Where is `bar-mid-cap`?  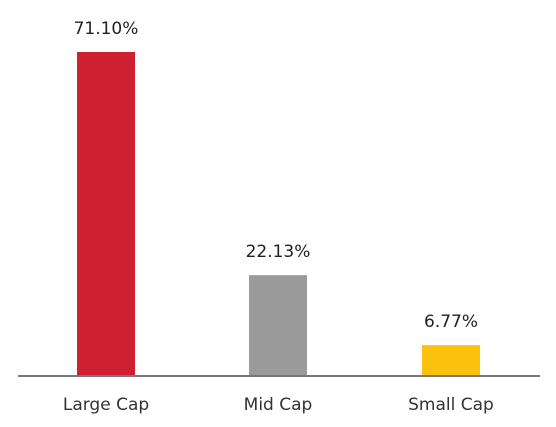
bar-mid-cap is located at coordinates (278, 325).